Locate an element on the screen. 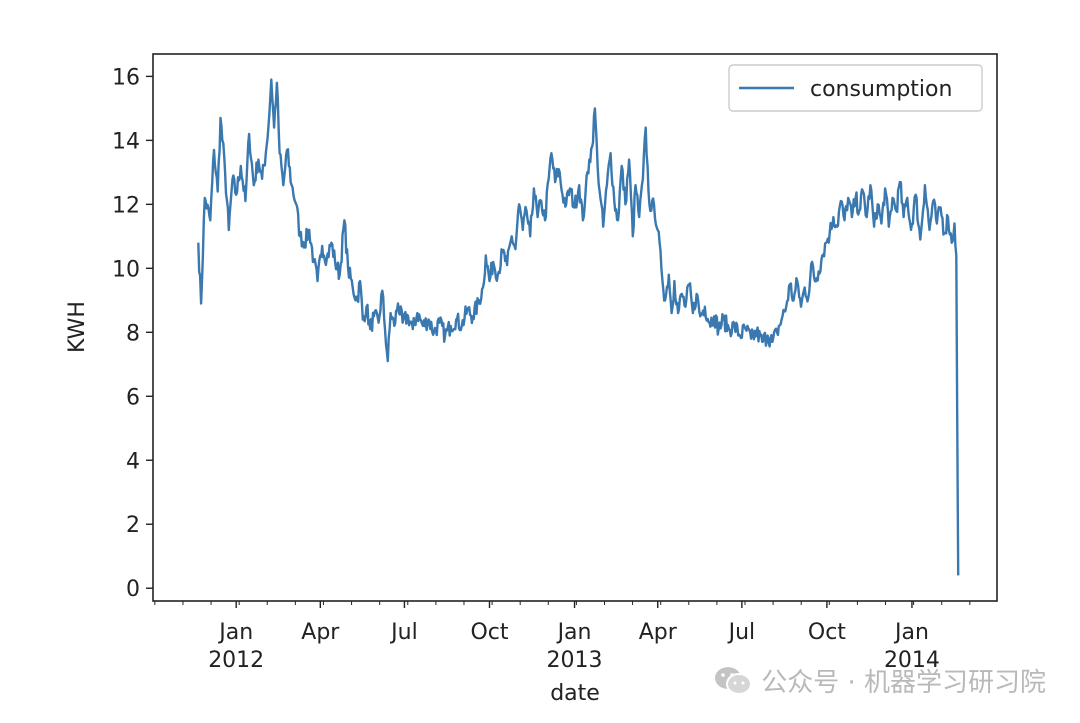  x-tick-label-2: Jul is located at coordinates (403, 632).